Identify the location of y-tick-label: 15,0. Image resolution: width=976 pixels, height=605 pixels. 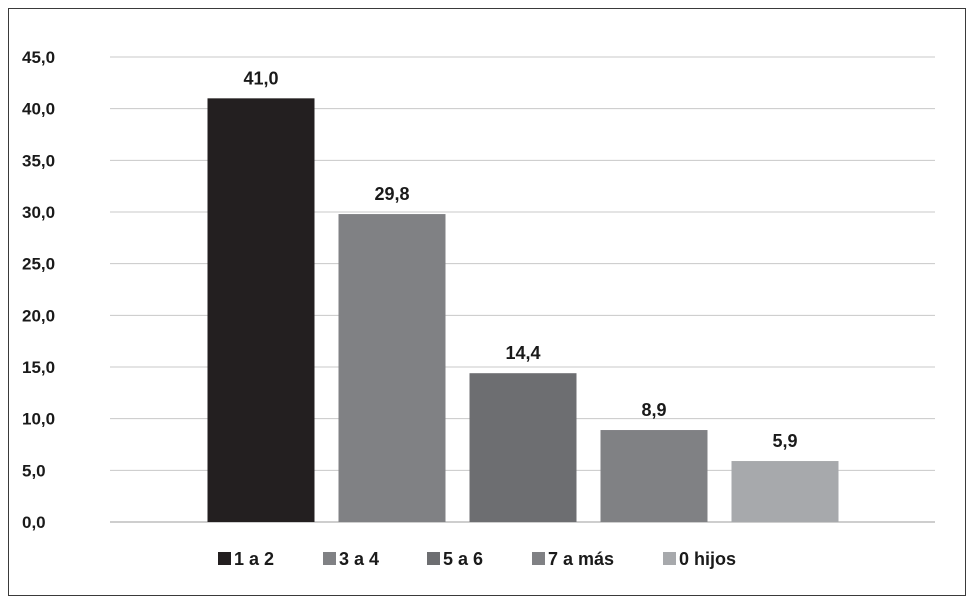
(38, 367).